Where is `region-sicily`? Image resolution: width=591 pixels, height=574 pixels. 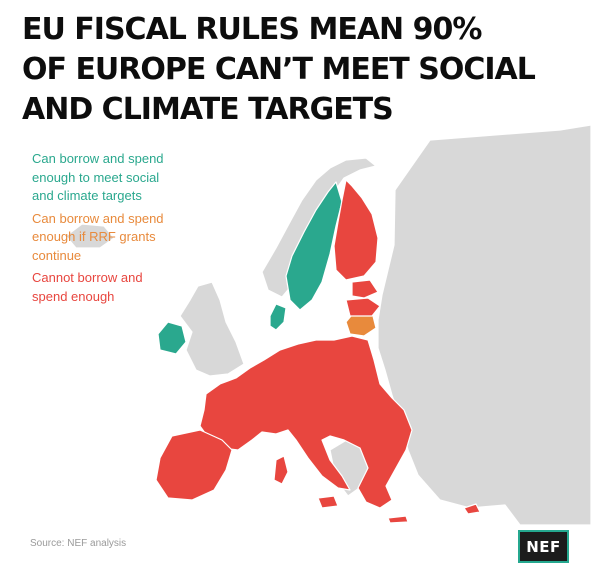 region-sicily is located at coordinates (328, 502).